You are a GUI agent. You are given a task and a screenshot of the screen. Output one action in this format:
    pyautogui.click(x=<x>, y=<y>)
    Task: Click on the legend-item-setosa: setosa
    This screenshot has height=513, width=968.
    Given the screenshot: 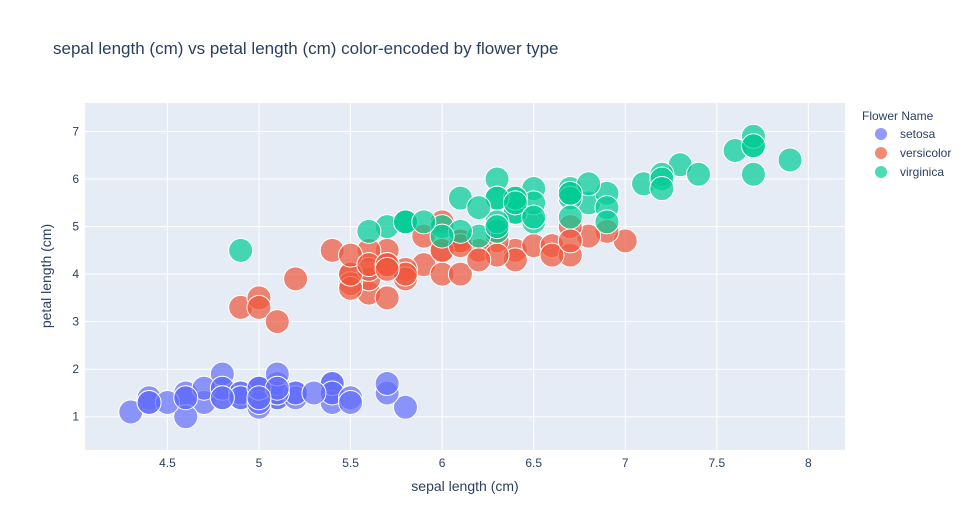 What is the action you would take?
    pyautogui.click(x=905, y=134)
    